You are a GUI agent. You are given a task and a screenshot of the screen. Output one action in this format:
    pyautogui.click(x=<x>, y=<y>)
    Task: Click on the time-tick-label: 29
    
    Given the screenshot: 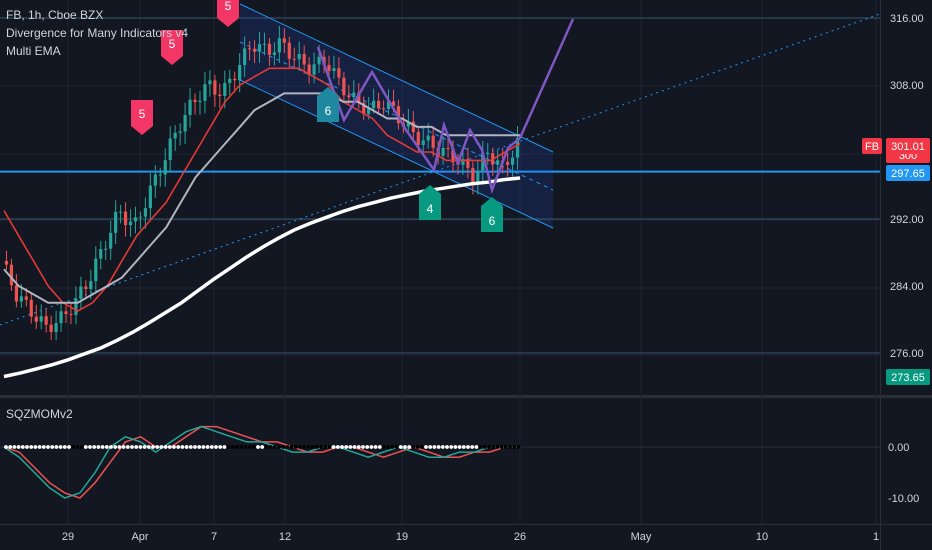 What is the action you would take?
    pyautogui.click(x=68, y=537)
    